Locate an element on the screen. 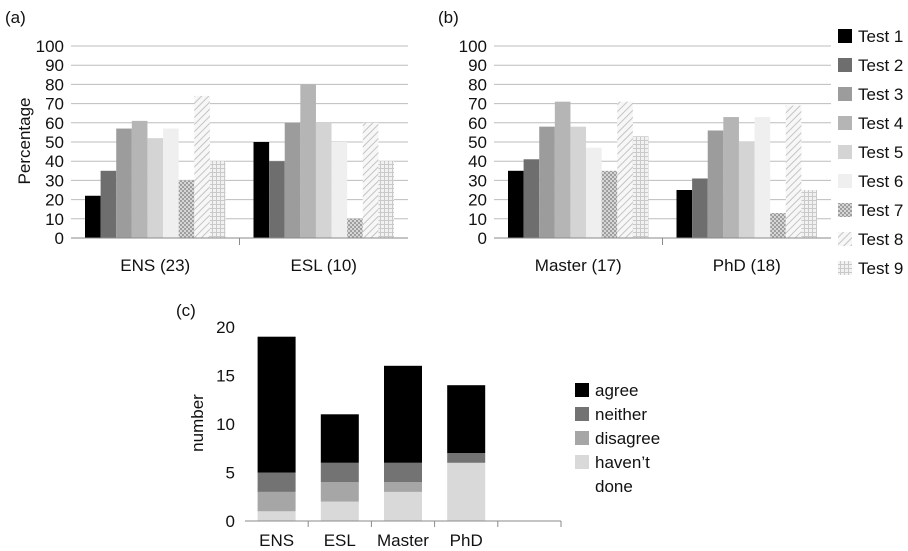  category-label-c-master: Master is located at coordinates (403, 540).